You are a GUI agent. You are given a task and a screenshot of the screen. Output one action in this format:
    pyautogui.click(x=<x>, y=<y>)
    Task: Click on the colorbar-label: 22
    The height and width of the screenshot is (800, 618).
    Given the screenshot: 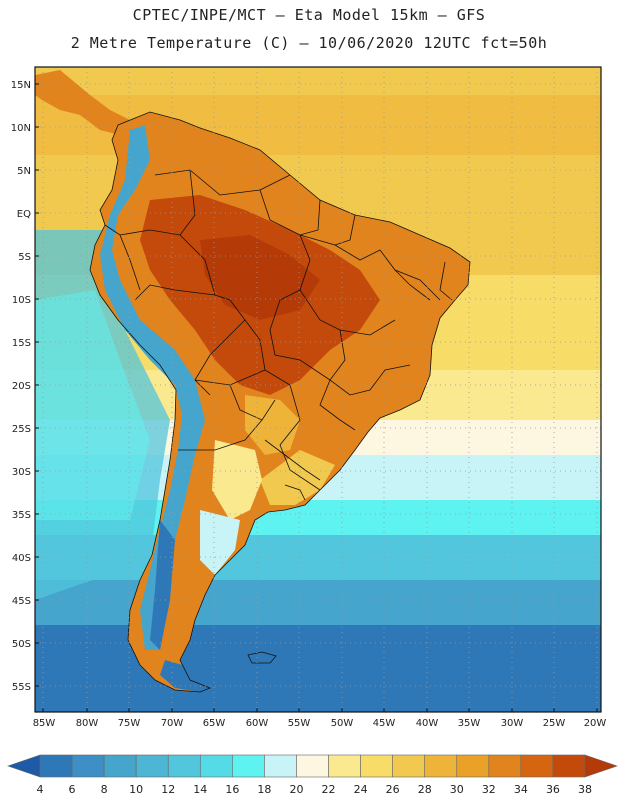 What is the action you would take?
    pyautogui.click(x=329, y=789)
    